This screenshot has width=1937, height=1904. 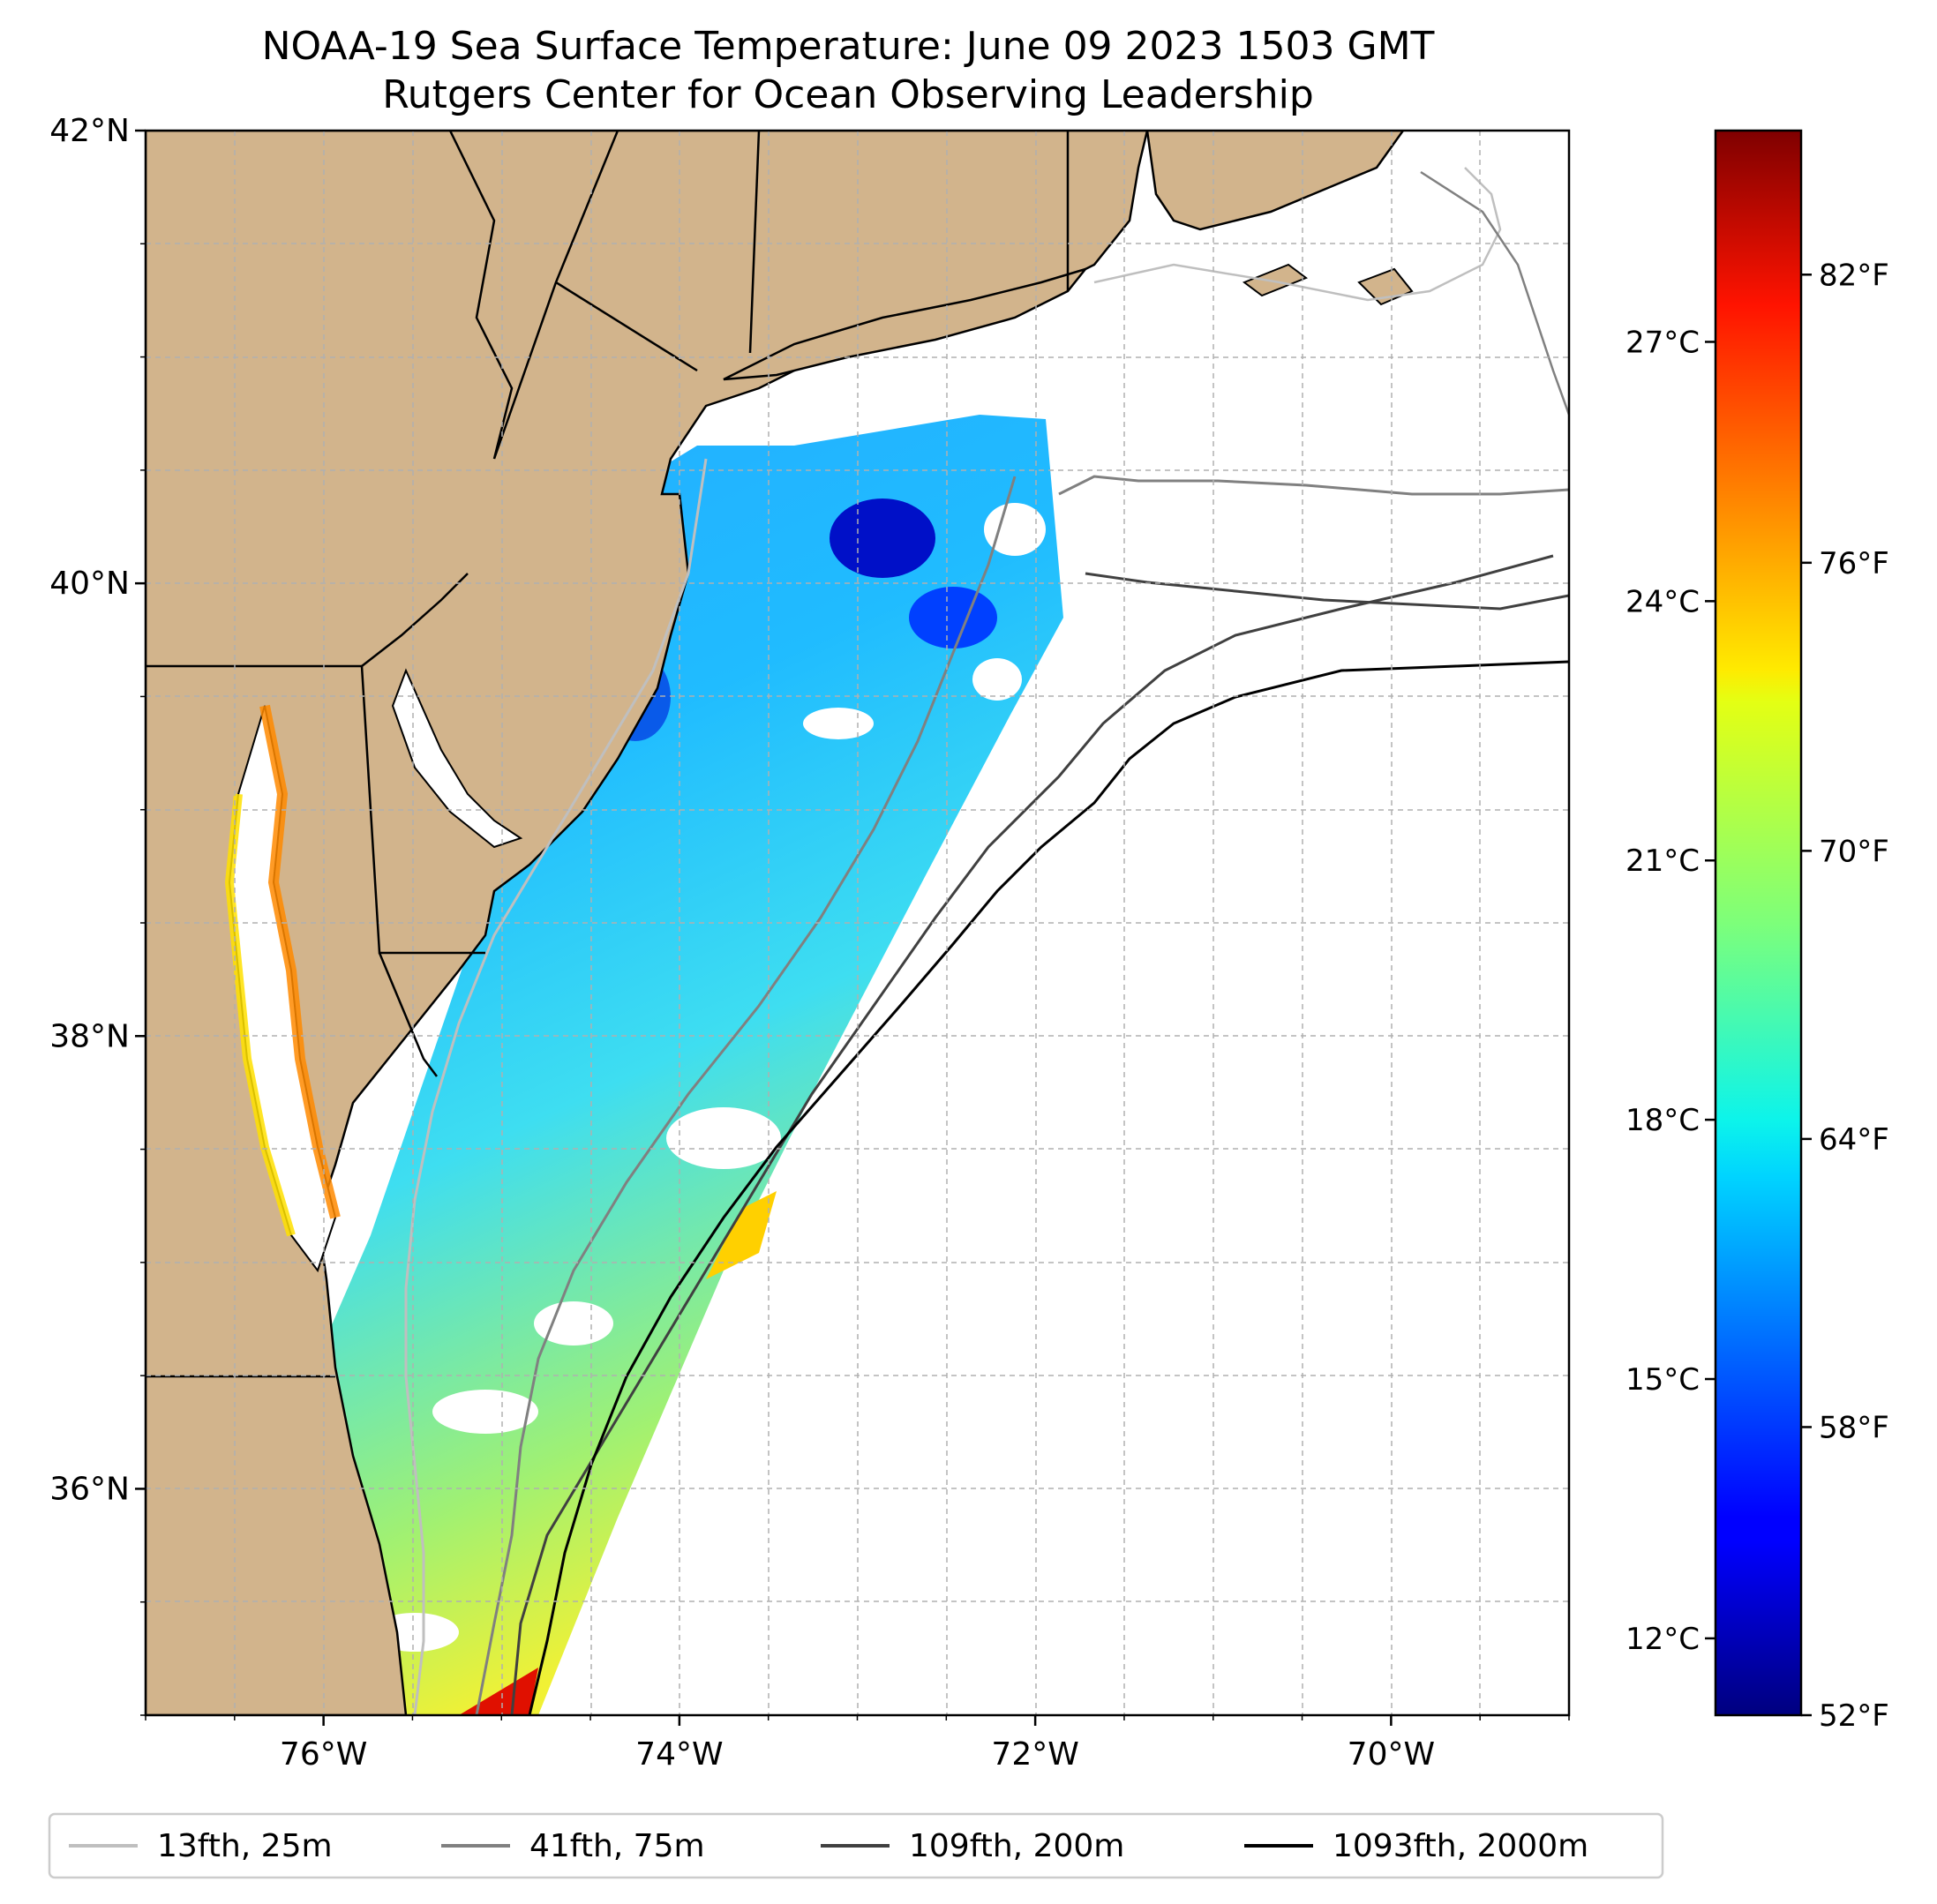 I want to click on lat-tick-label: 42°N, so click(x=90, y=131).